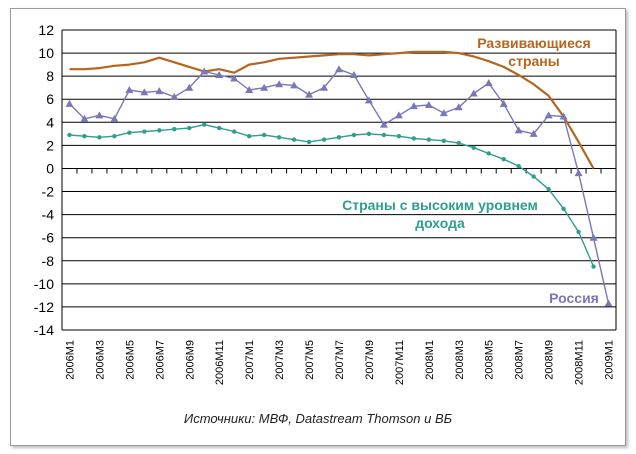 This screenshot has width=636, height=454. I want to click on y-tick-label: 2, so click(50, 145).